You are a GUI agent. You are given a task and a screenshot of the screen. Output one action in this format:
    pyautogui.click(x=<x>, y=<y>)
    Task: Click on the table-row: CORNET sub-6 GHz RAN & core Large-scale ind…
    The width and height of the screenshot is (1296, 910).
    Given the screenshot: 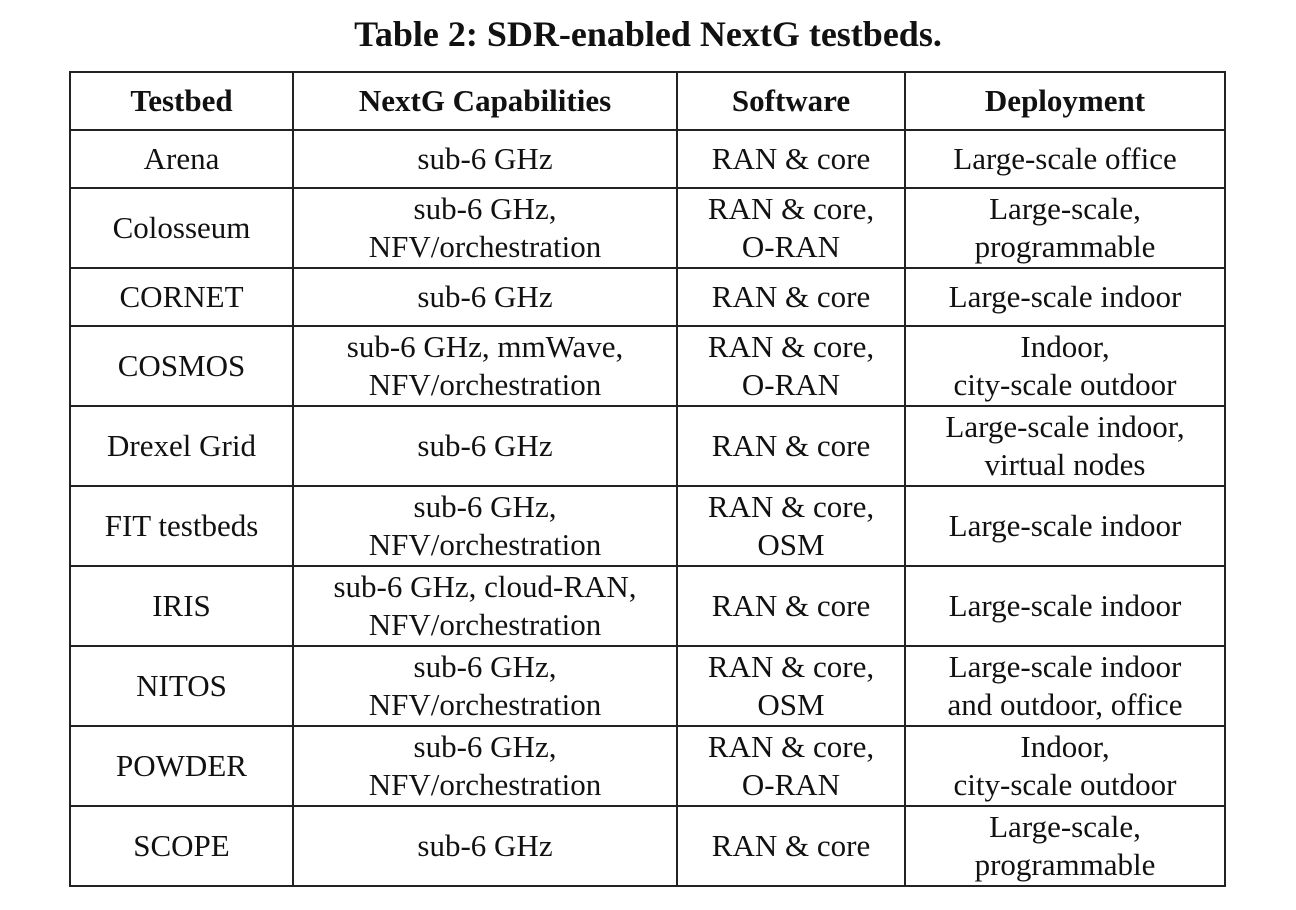 What is the action you would take?
    pyautogui.click(x=647, y=297)
    